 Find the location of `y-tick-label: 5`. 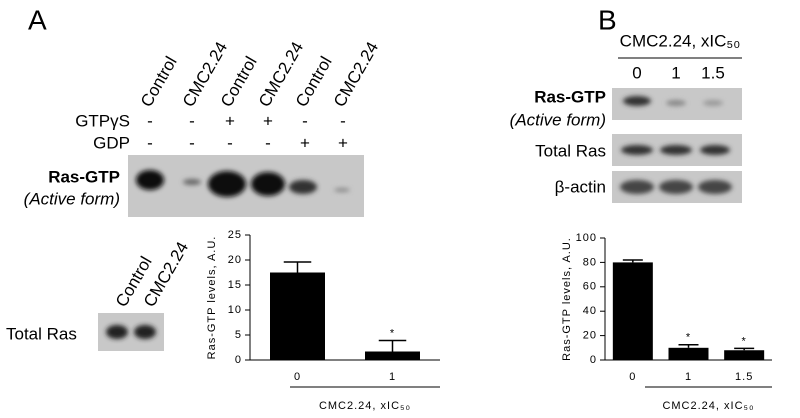

y-tick-label: 5 is located at coordinates (238, 335).